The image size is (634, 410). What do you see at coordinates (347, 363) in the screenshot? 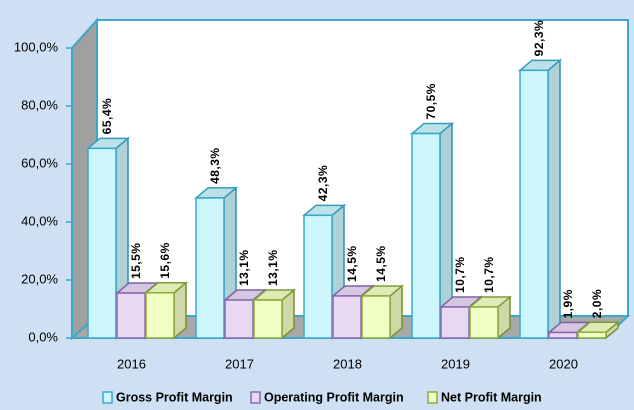
I see `x-tick-label: 2018` at bounding box center [347, 363].